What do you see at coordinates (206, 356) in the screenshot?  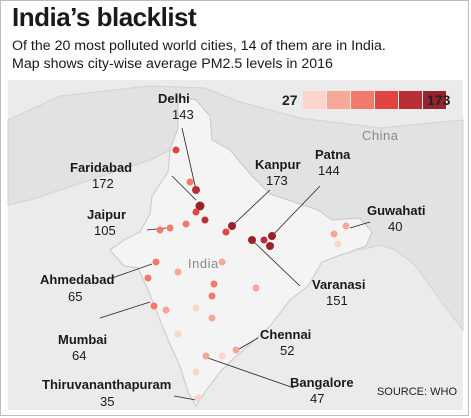 I see `city-dot-bangalore` at bounding box center [206, 356].